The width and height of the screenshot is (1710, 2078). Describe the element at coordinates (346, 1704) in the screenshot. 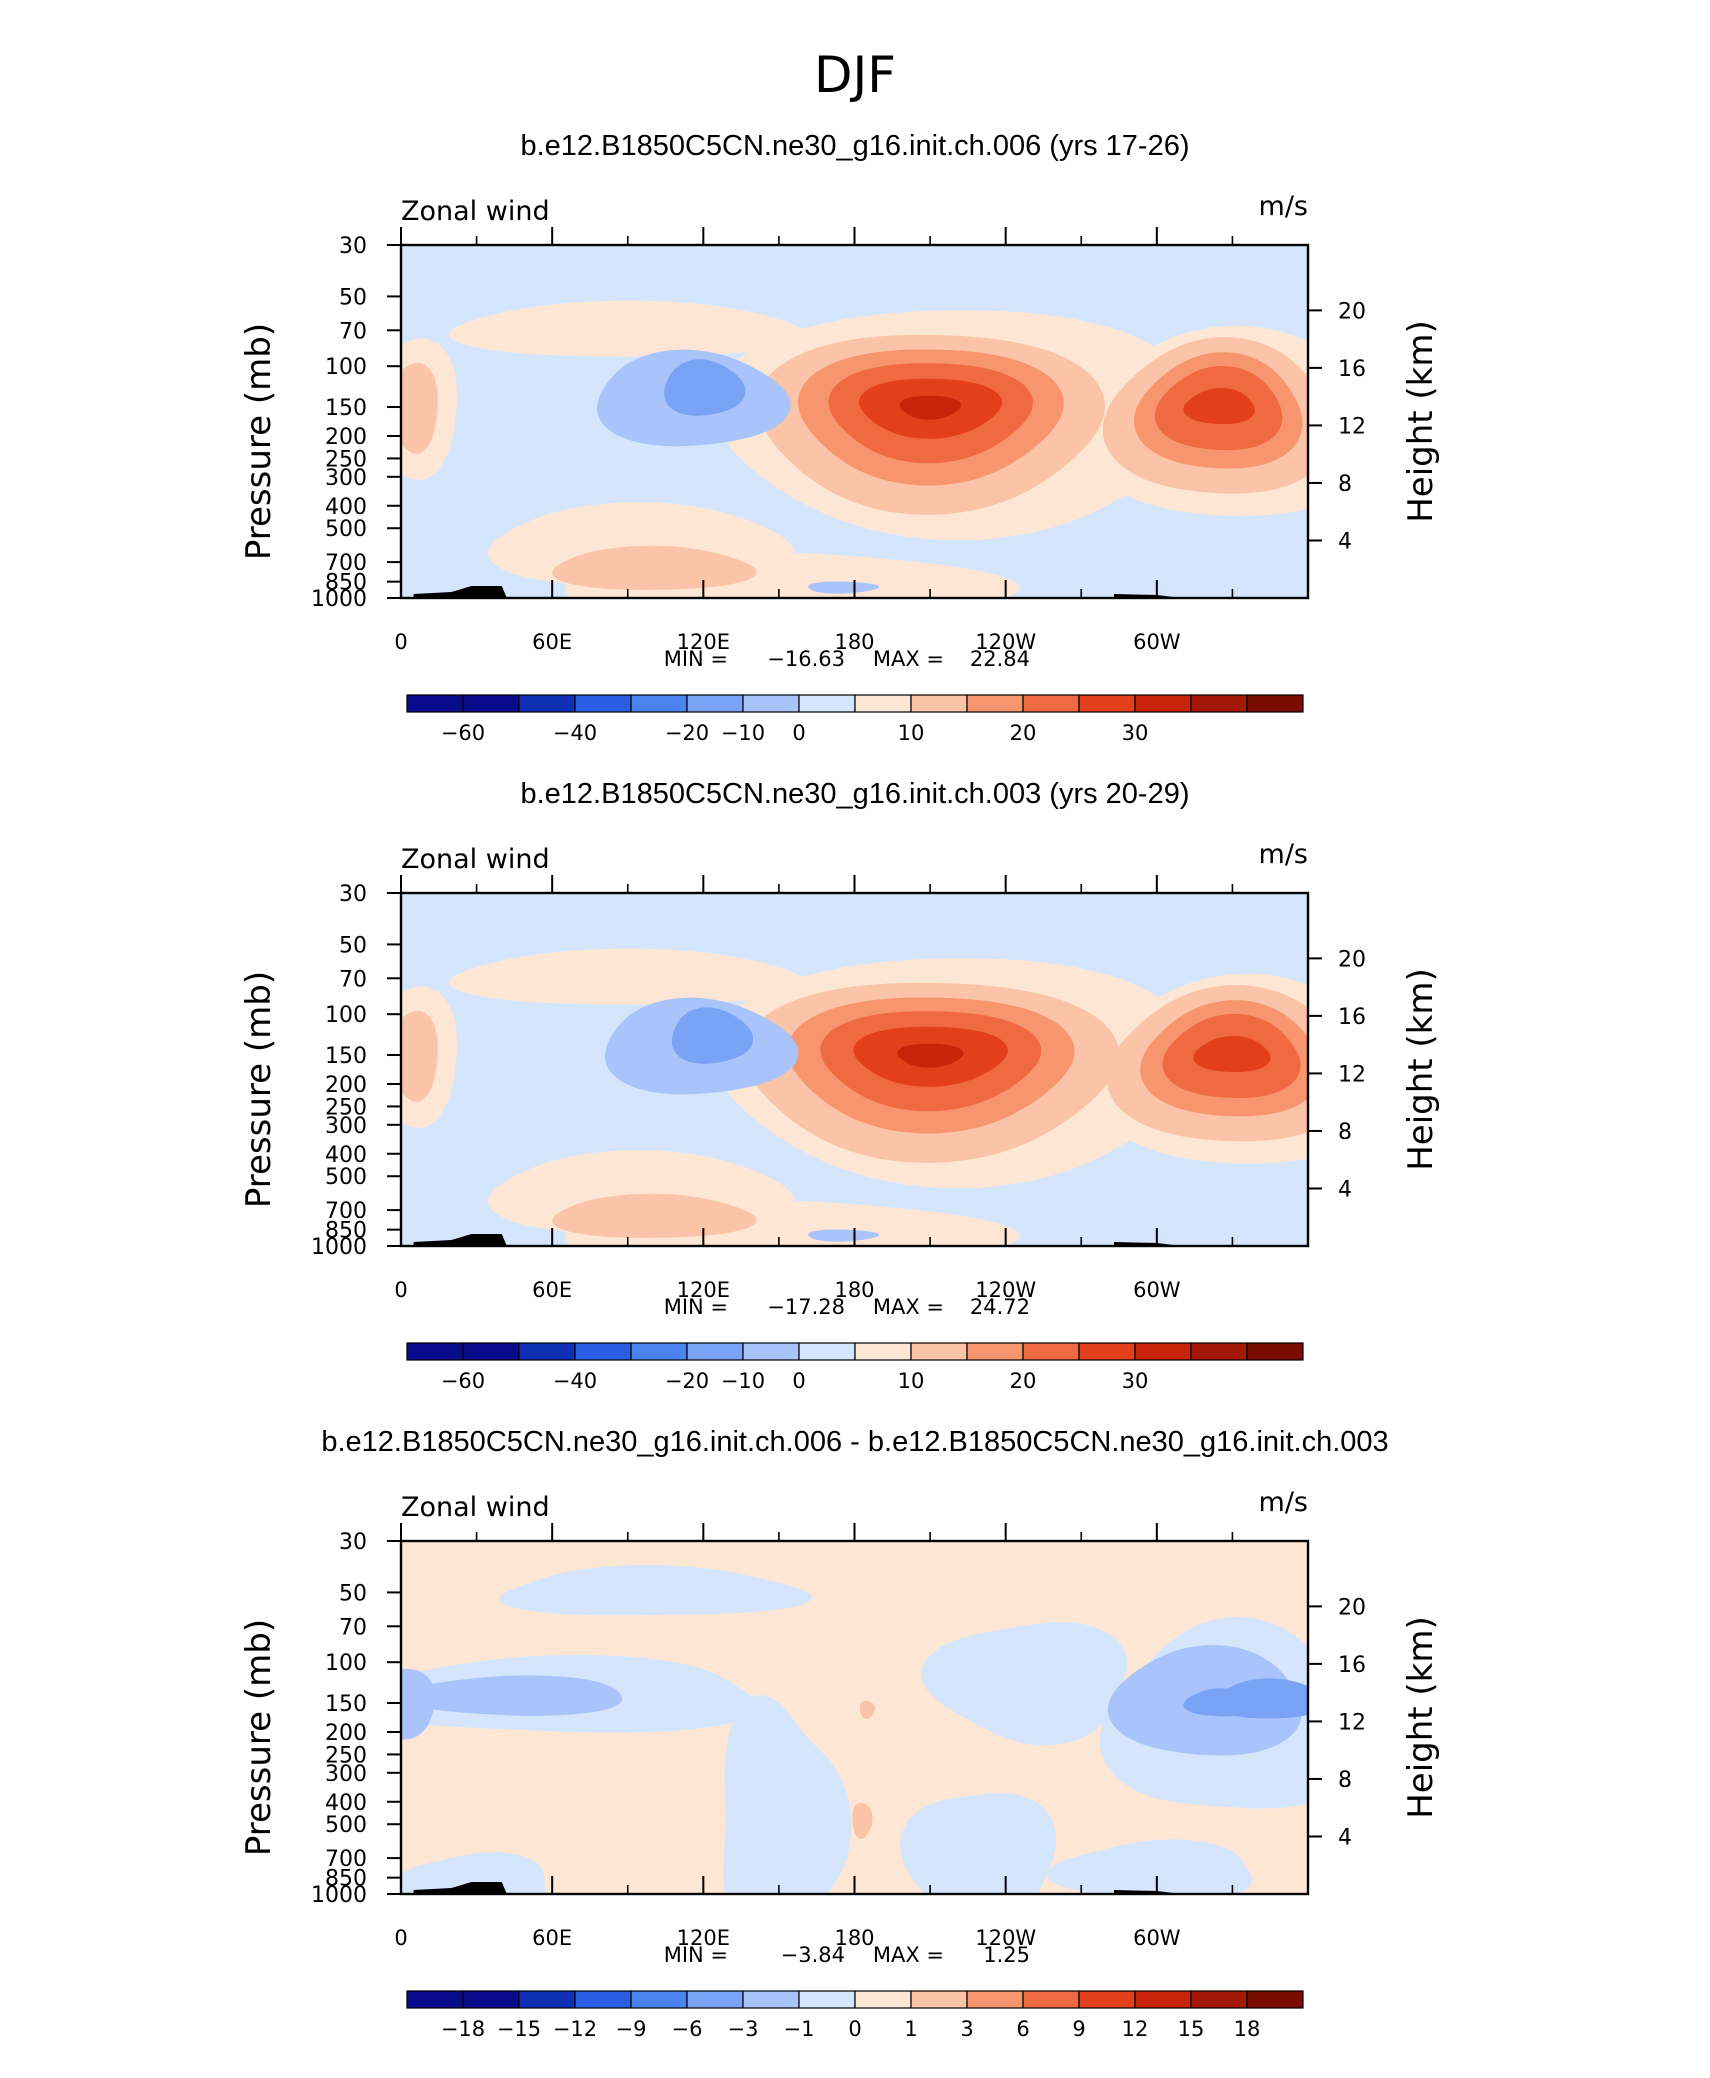

I see `y-tick-label: 150` at that location.